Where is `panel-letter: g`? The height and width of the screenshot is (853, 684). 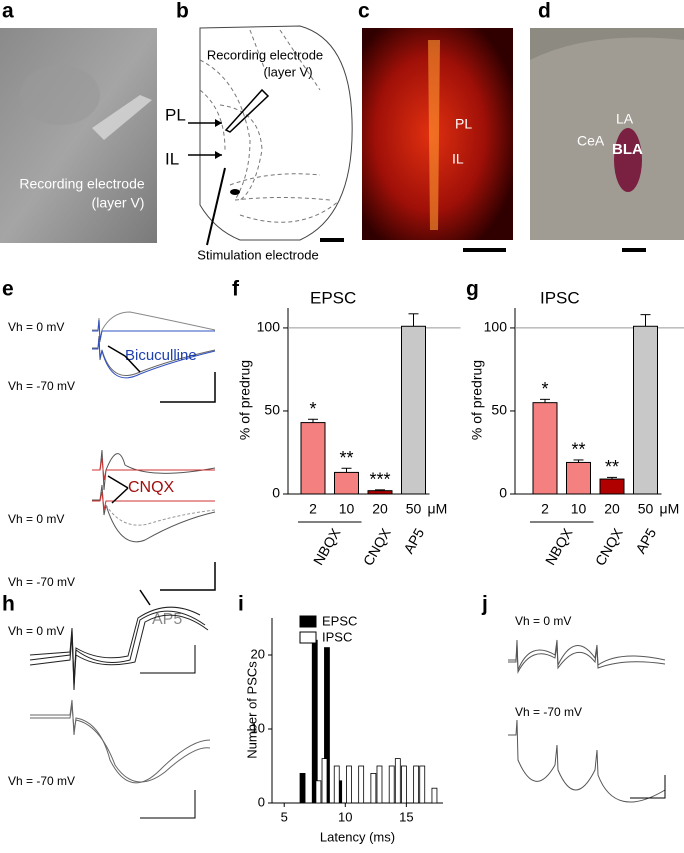
panel-letter: g is located at coordinates (472, 289).